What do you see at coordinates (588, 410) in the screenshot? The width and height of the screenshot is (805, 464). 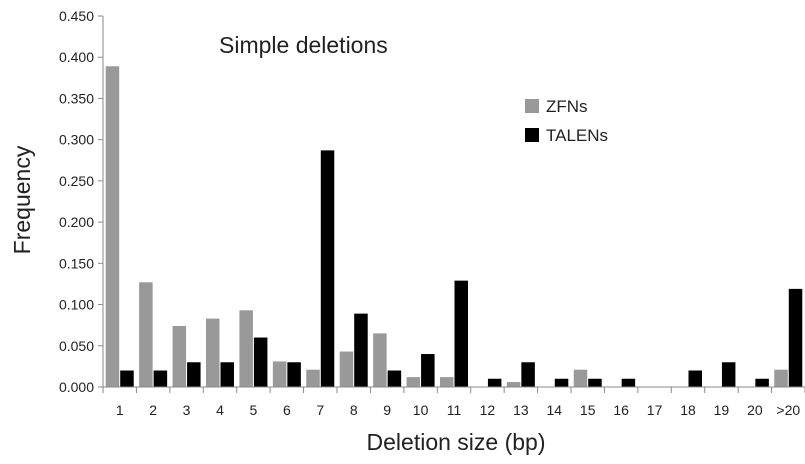 I see `x-tick-label: 15` at bounding box center [588, 410].